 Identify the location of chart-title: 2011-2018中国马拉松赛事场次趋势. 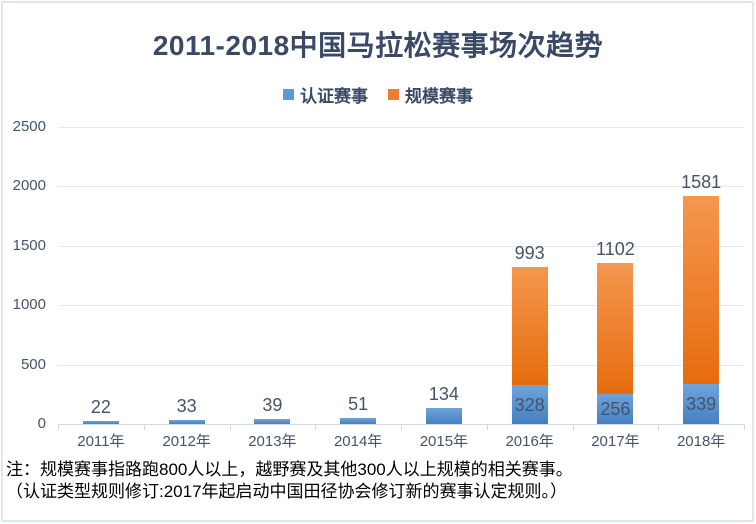
(378, 45).